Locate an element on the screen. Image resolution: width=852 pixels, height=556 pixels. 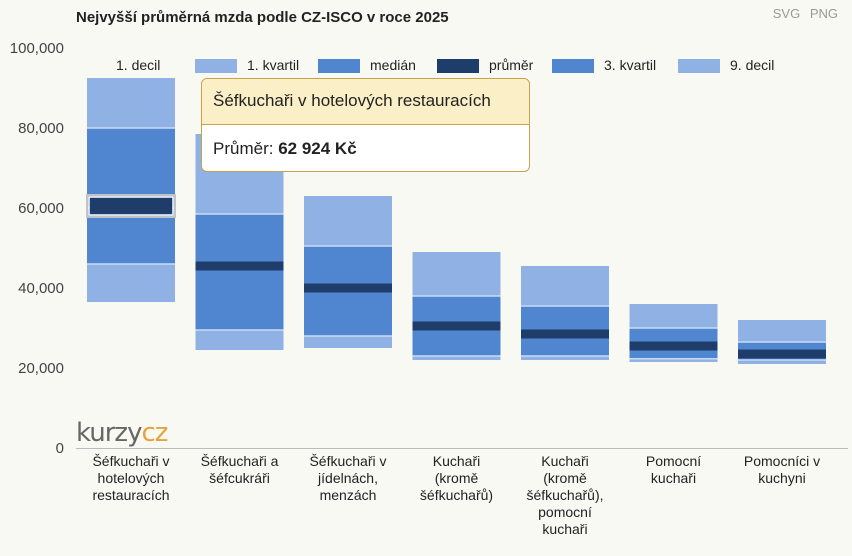
x-tick-label: Kuchaři (kromě šéfkuchařů), pomocní kuchaři is located at coordinates (565, 495).